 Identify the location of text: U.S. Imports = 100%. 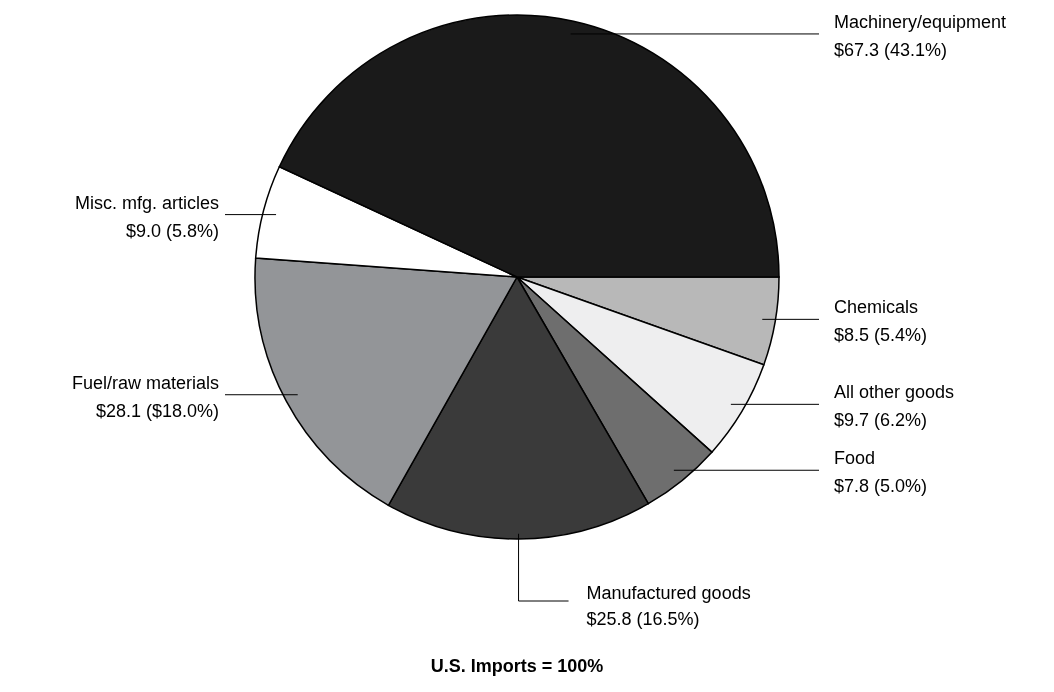
(517, 666).